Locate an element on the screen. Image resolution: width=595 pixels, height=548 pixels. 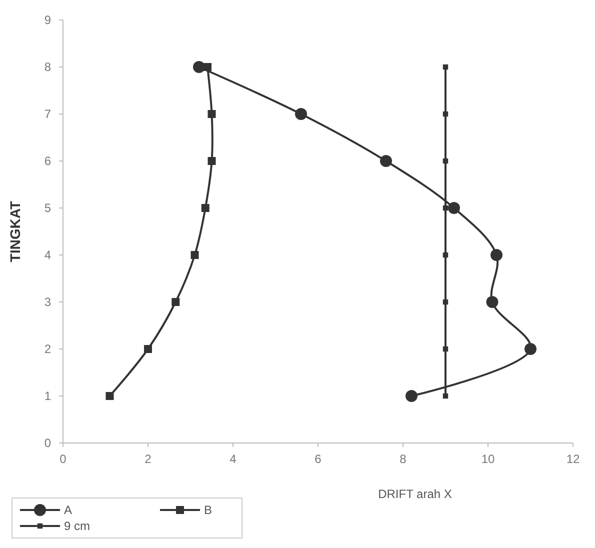
x-tick-label: 2 is located at coordinates (148, 459).